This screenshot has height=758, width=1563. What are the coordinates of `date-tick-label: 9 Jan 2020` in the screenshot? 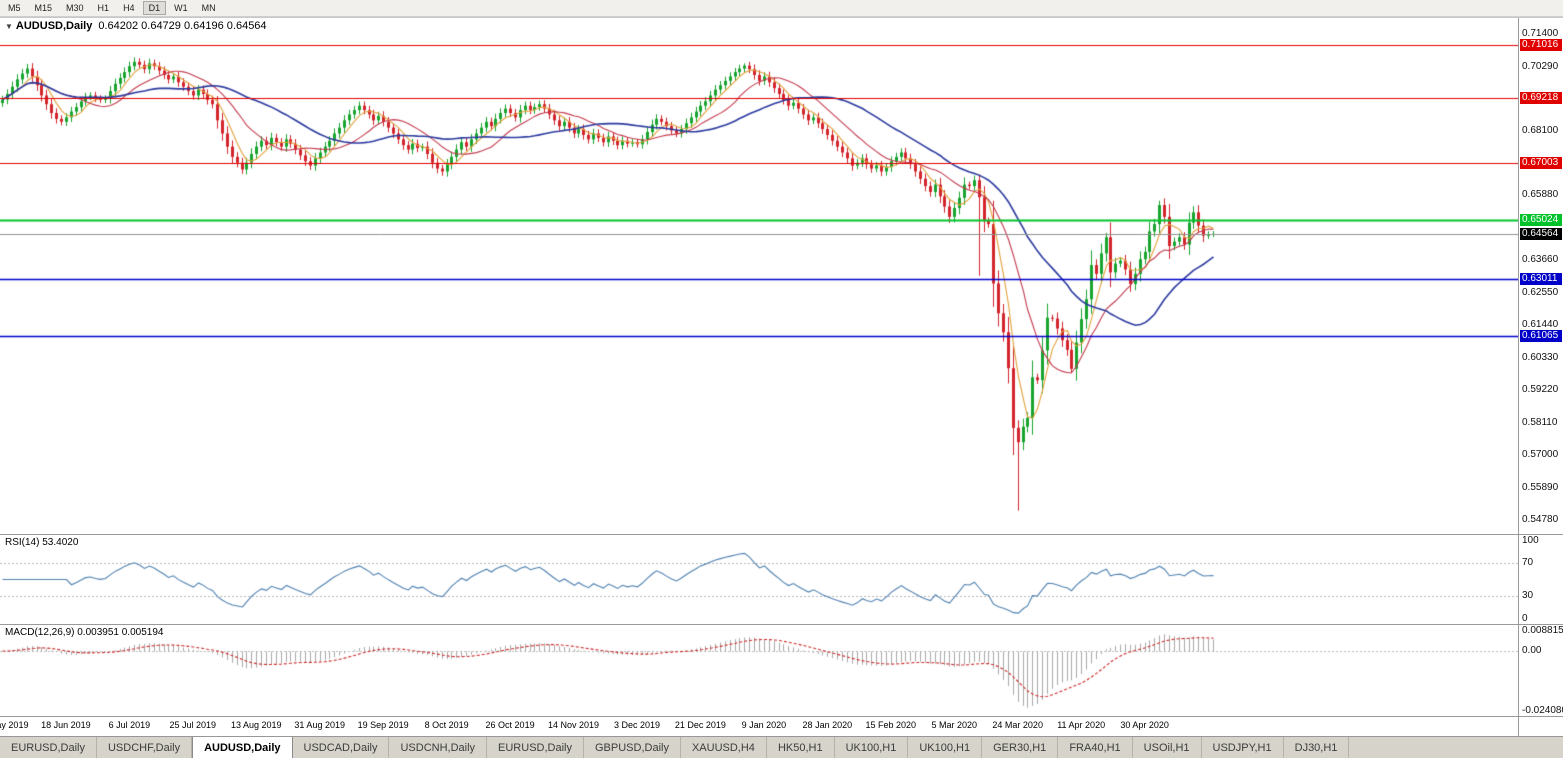 It's located at (764, 725).